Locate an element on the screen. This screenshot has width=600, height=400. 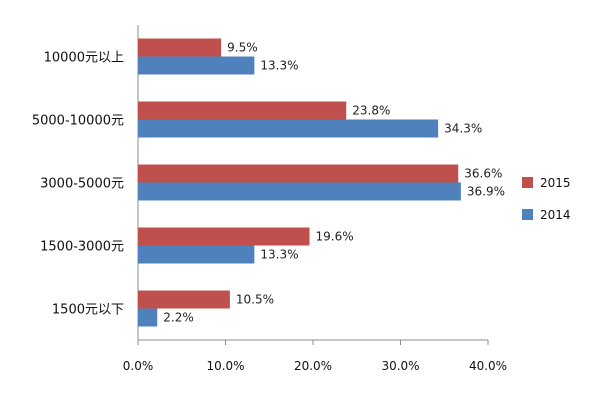
x-tick-label: 40.0% is located at coordinates (488, 366).